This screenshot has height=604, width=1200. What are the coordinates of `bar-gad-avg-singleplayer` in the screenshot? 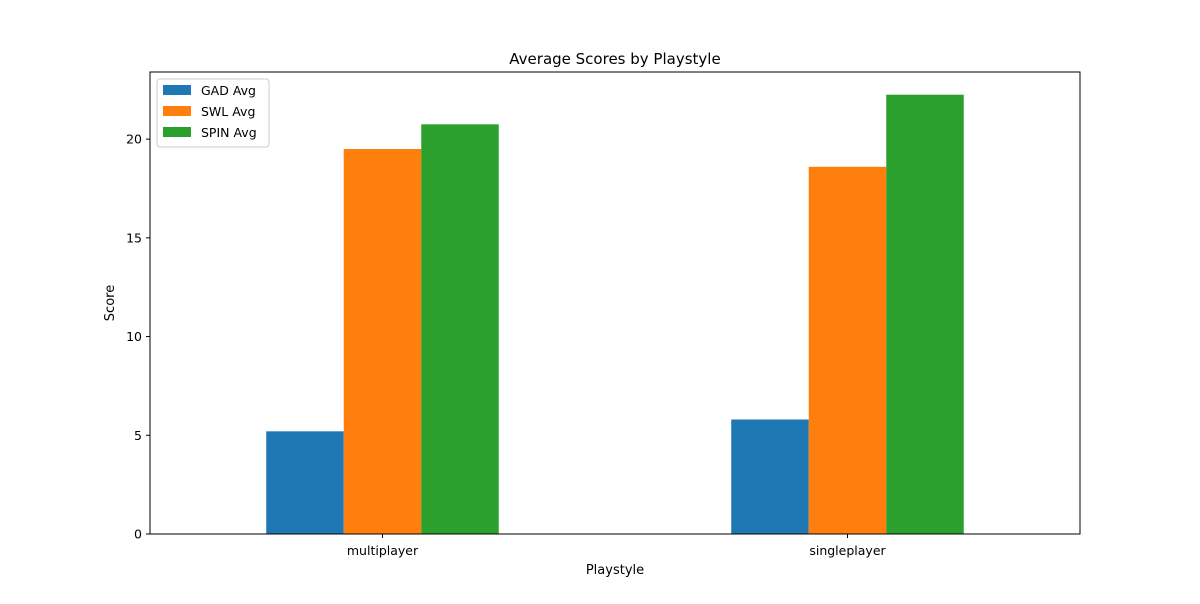 It's located at (770, 476).